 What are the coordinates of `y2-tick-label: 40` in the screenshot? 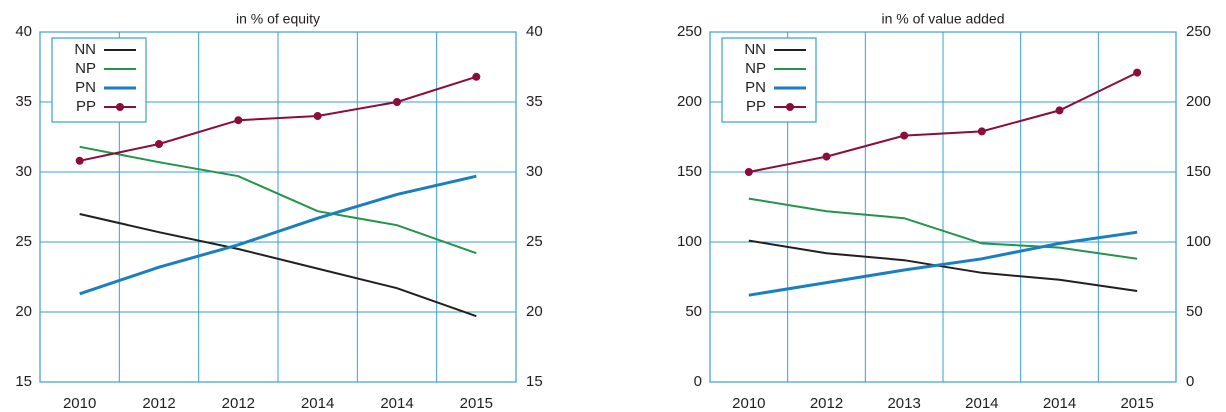 It's located at (534, 31).